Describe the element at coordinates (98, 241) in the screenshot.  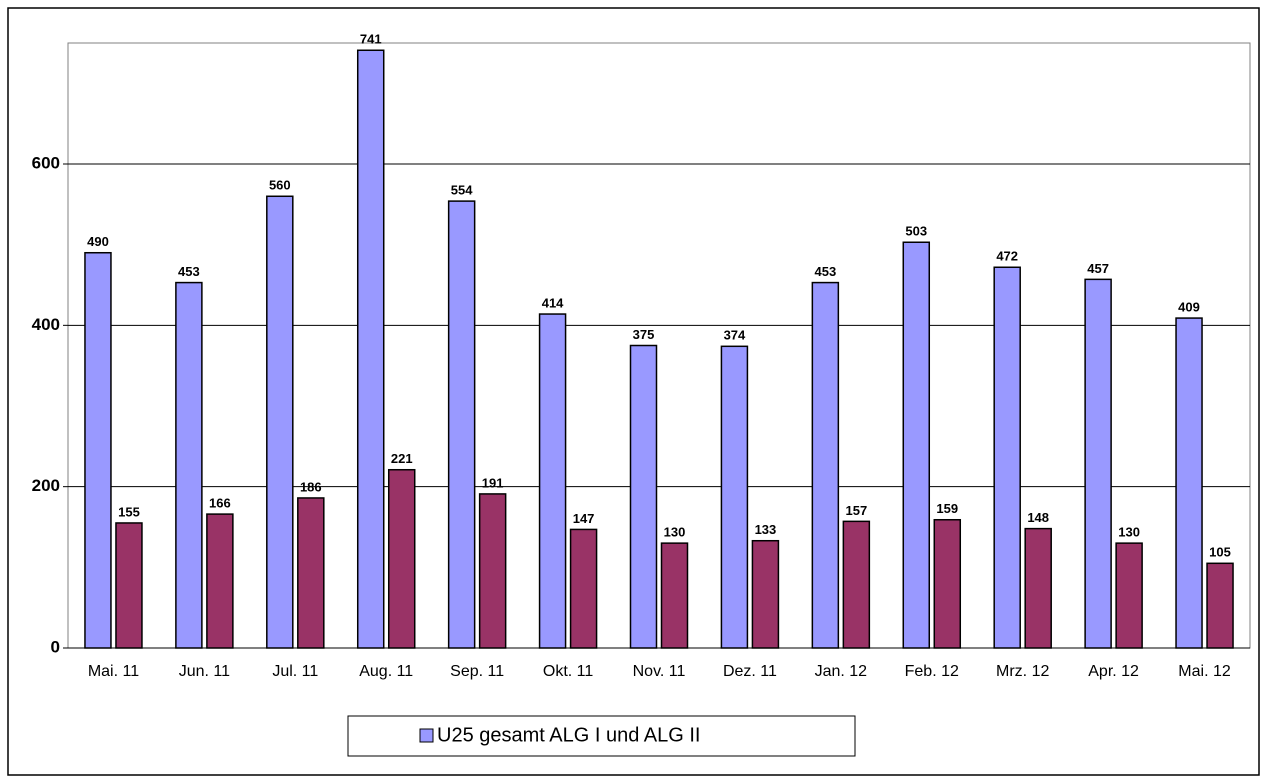
I see `data-label: 490` at that location.